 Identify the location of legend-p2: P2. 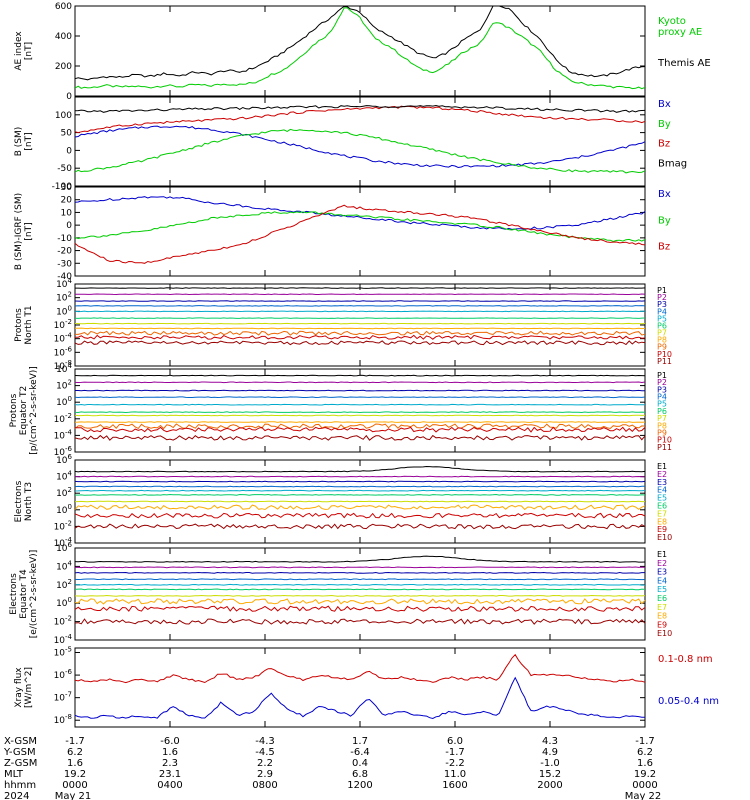
(662, 382).